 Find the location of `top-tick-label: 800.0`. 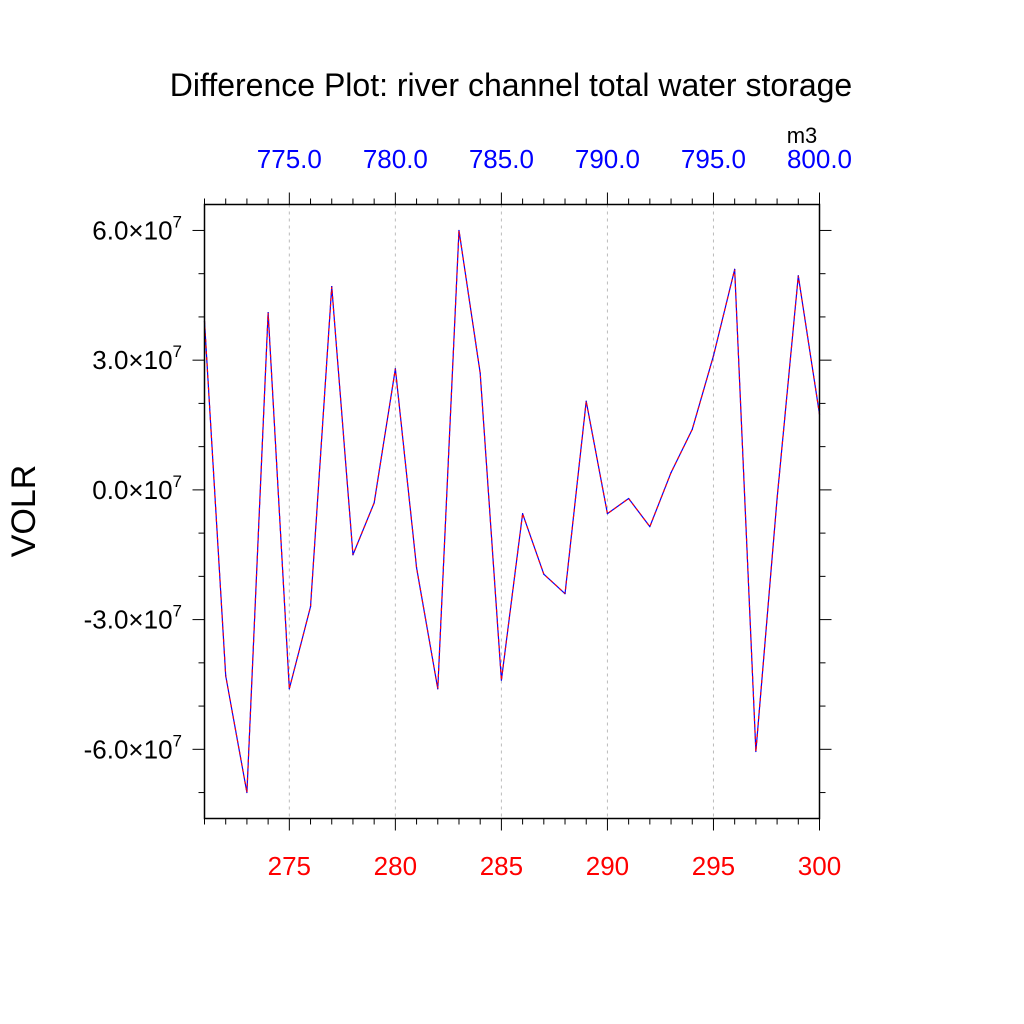

top-tick-label: 800.0 is located at coordinates (819, 159).